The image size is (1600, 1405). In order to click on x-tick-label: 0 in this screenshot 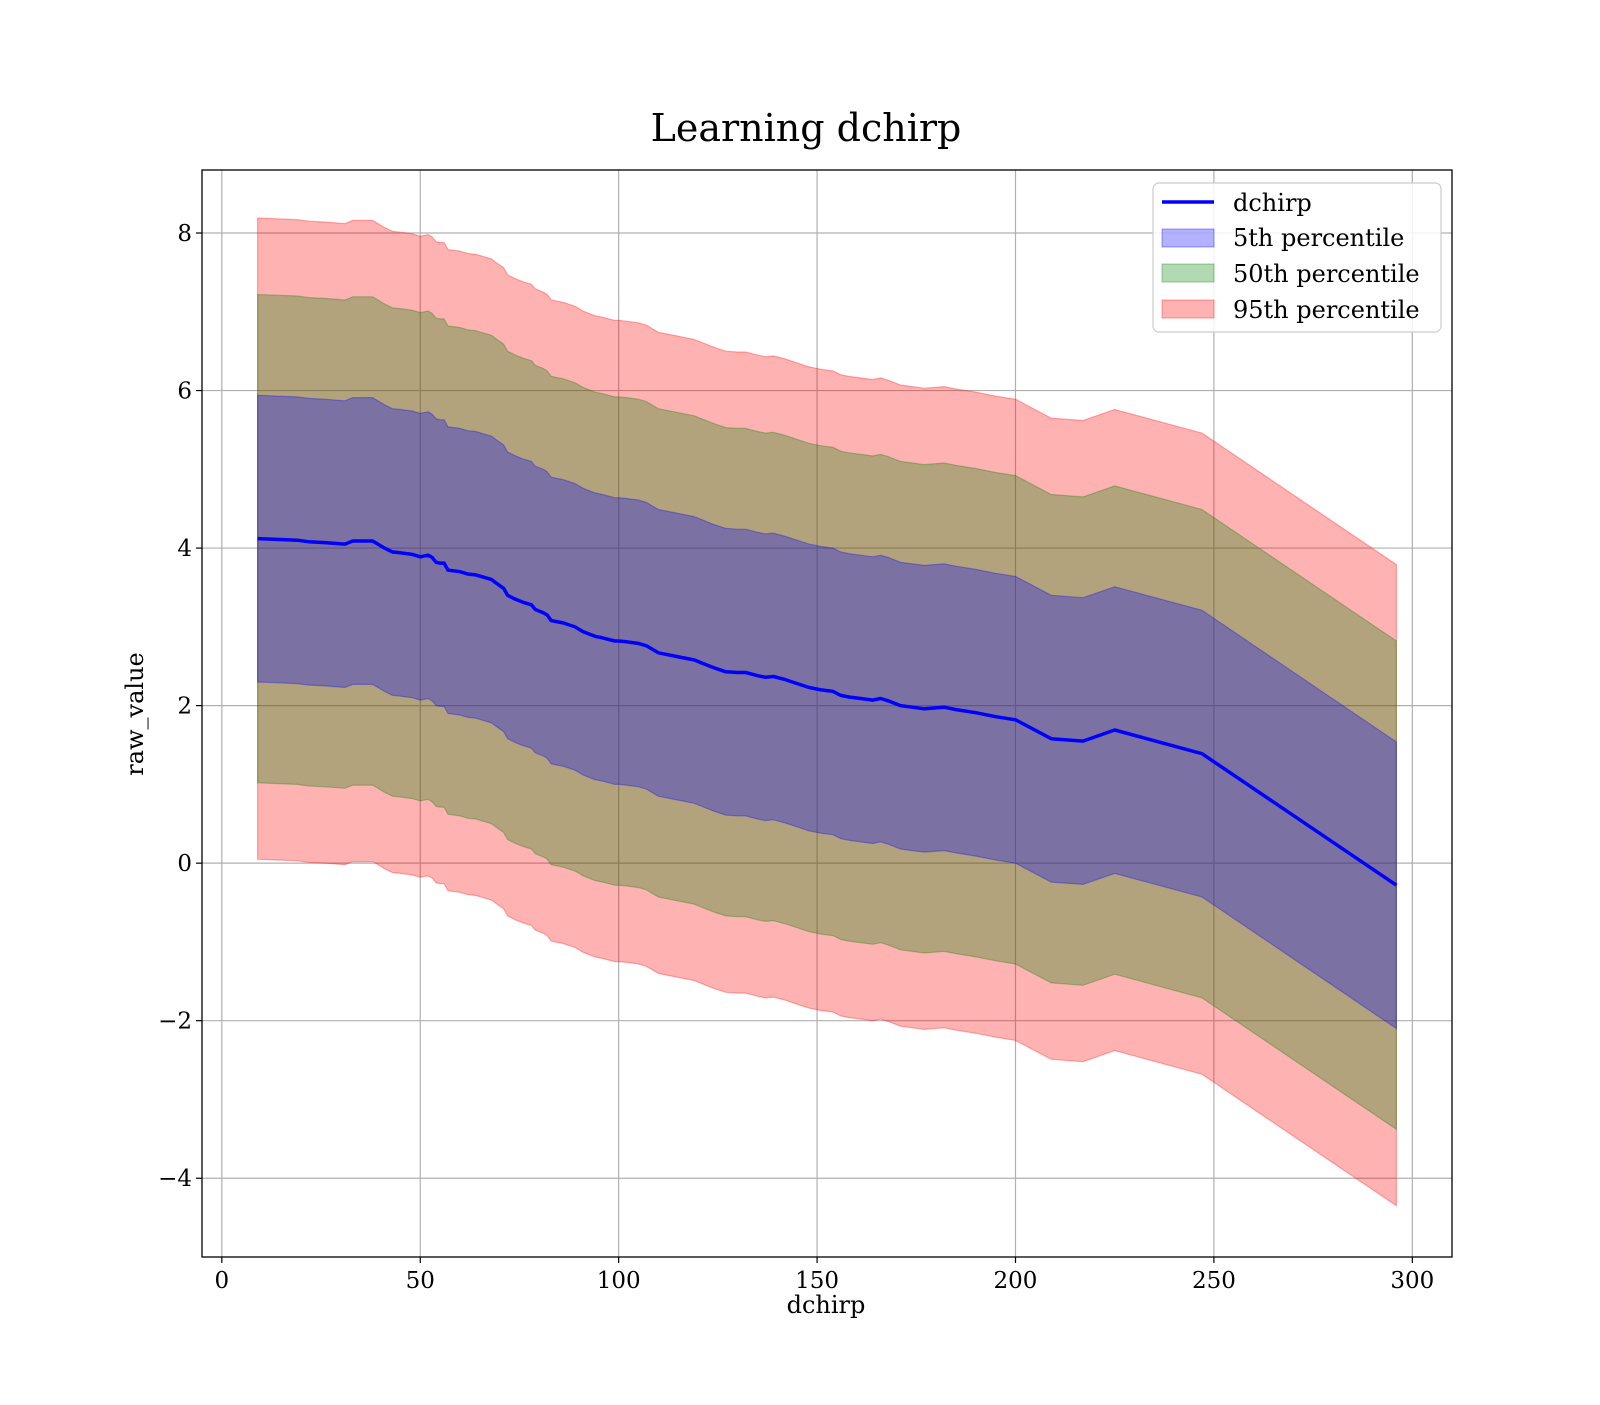, I will do `click(222, 1281)`.